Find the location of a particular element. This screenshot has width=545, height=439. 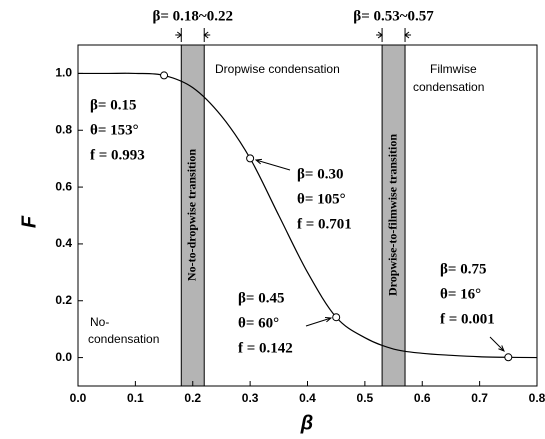

annotation: β= 0.30 is located at coordinates (320, 174).